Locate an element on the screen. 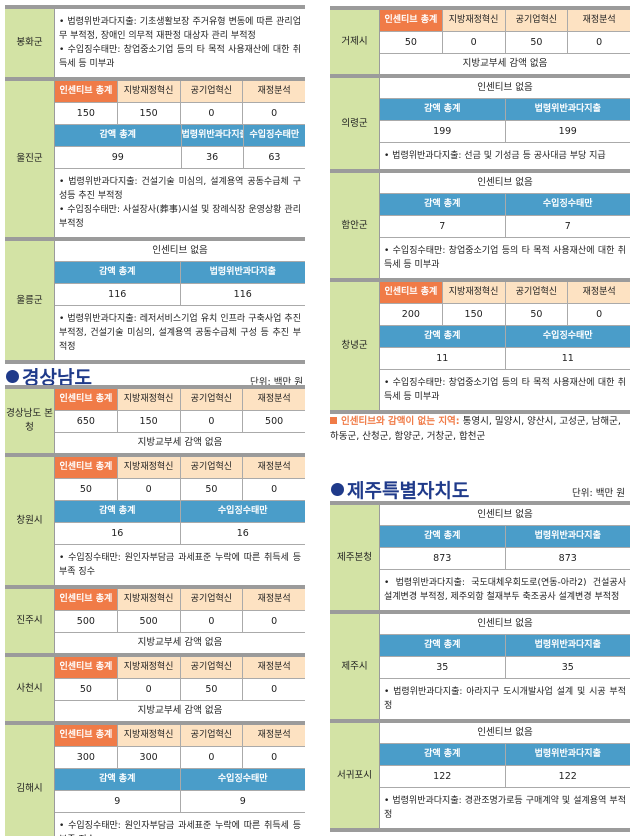 This screenshot has height=836, width=634. region-name: 진주시 is located at coordinates (30, 621).